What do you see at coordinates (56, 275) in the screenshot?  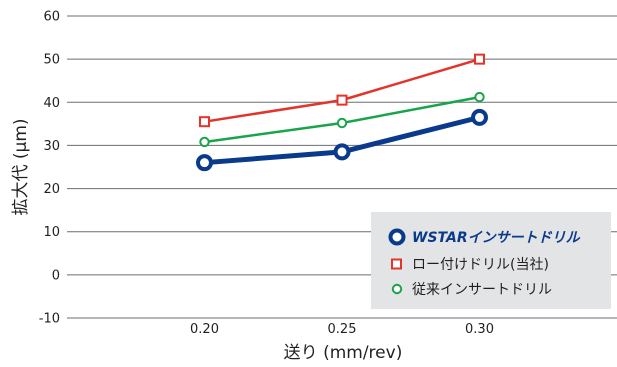 I see `y-tick-label: 0` at bounding box center [56, 275].